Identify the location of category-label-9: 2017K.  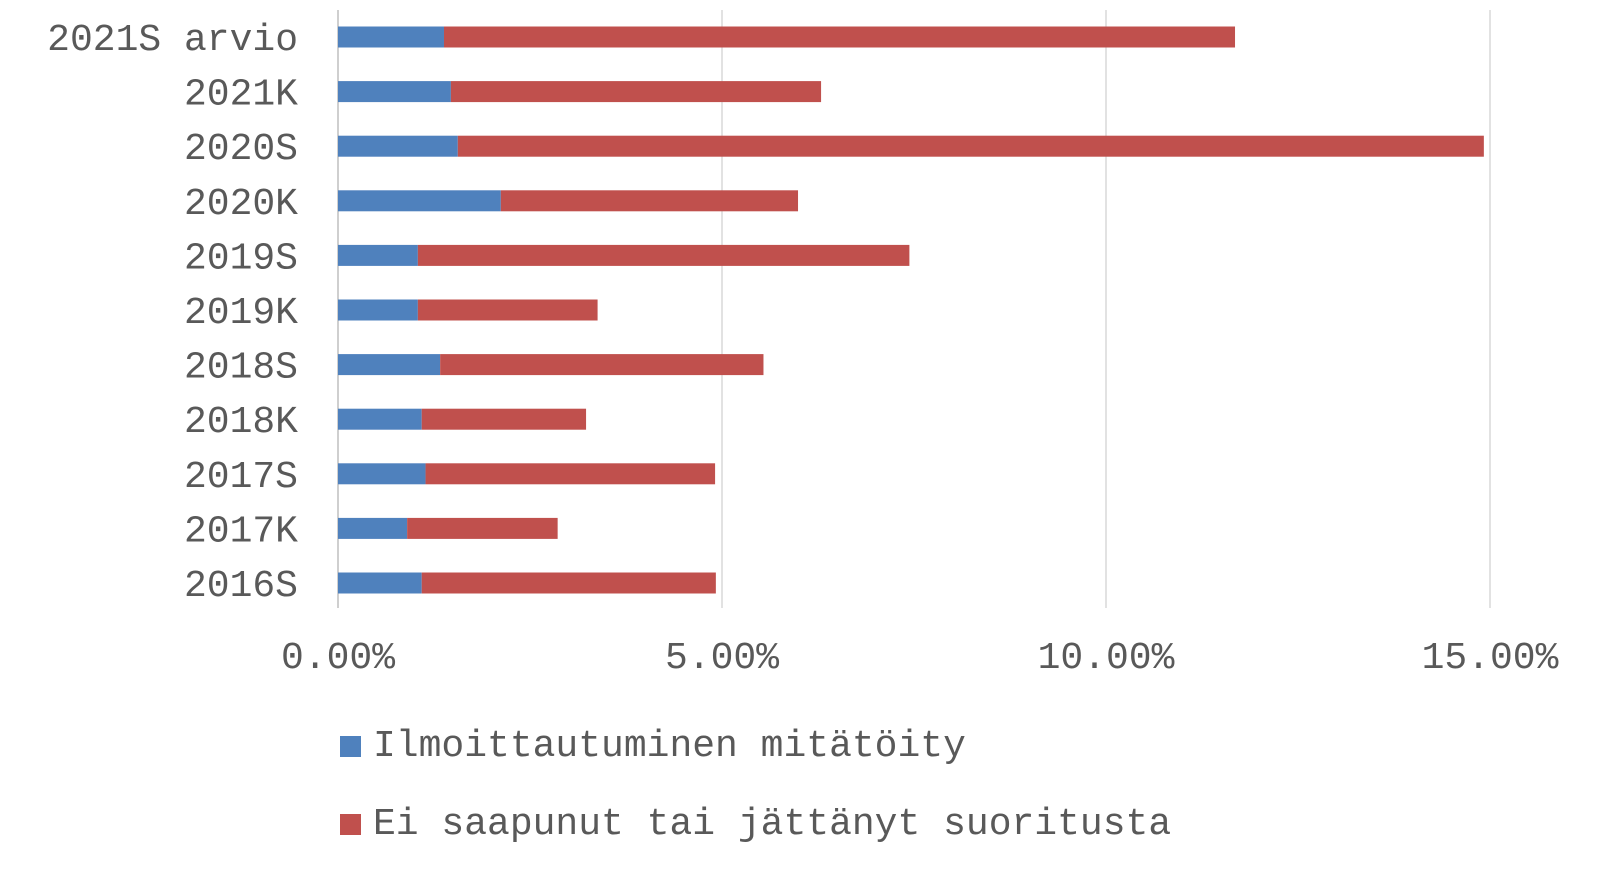
(241, 531).